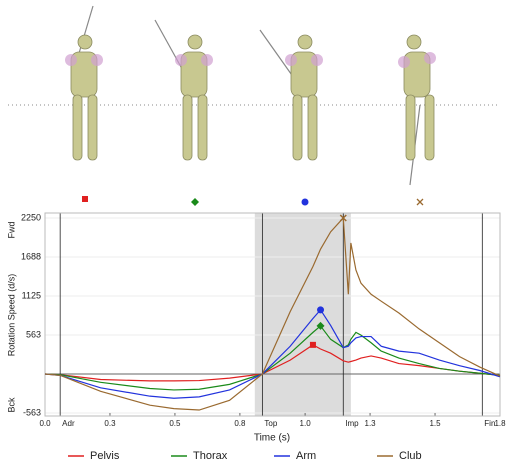 The height and width of the screenshot is (470, 512). I want to click on y-bottom-label: Bck, so click(11, 405).